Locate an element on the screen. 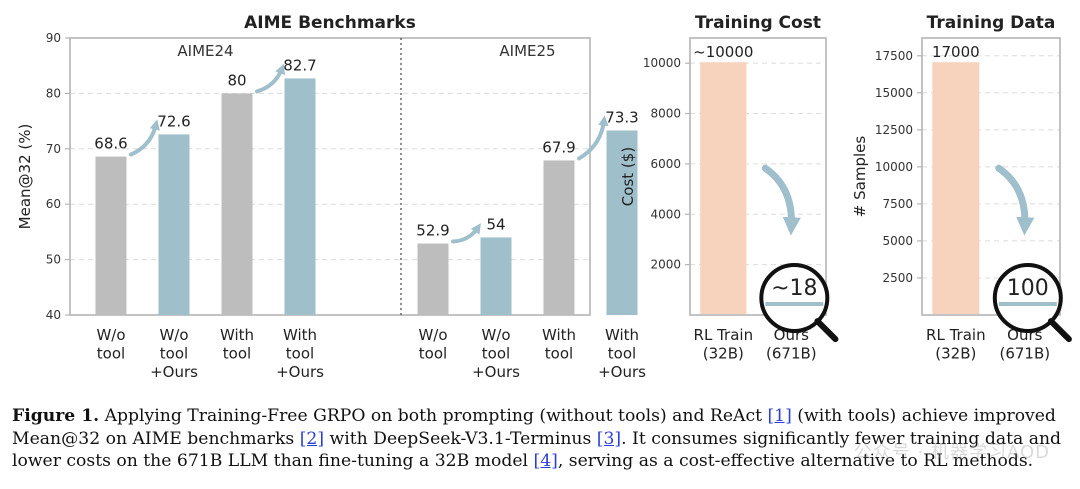 This screenshot has width=1080, height=489. y-tick-label: 8000 is located at coordinates (665, 114).